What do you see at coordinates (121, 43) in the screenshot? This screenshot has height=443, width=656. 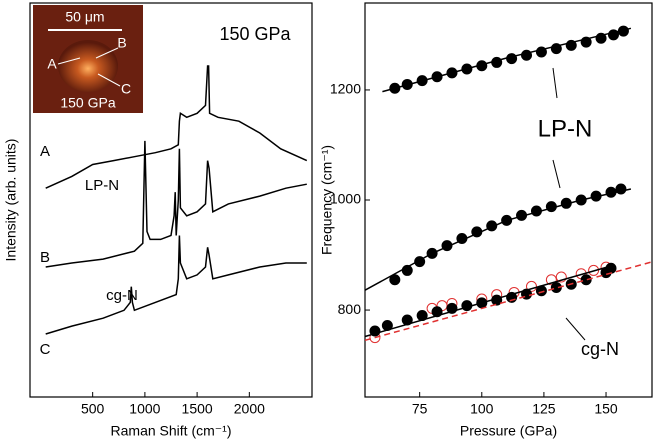 I see `inset-label: B` at bounding box center [121, 43].